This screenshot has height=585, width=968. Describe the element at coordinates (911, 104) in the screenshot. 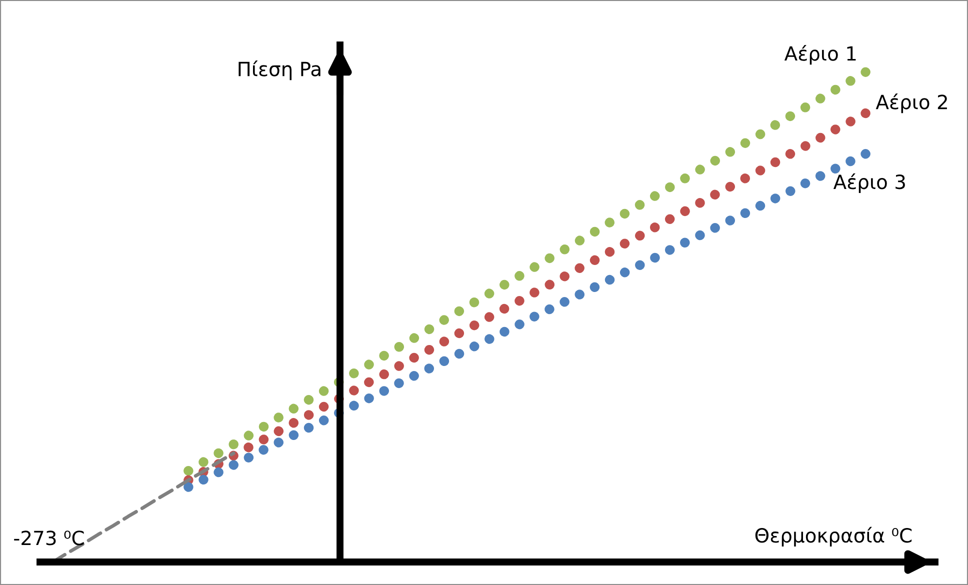

I see `series-label: Αέριο 2` at that location.